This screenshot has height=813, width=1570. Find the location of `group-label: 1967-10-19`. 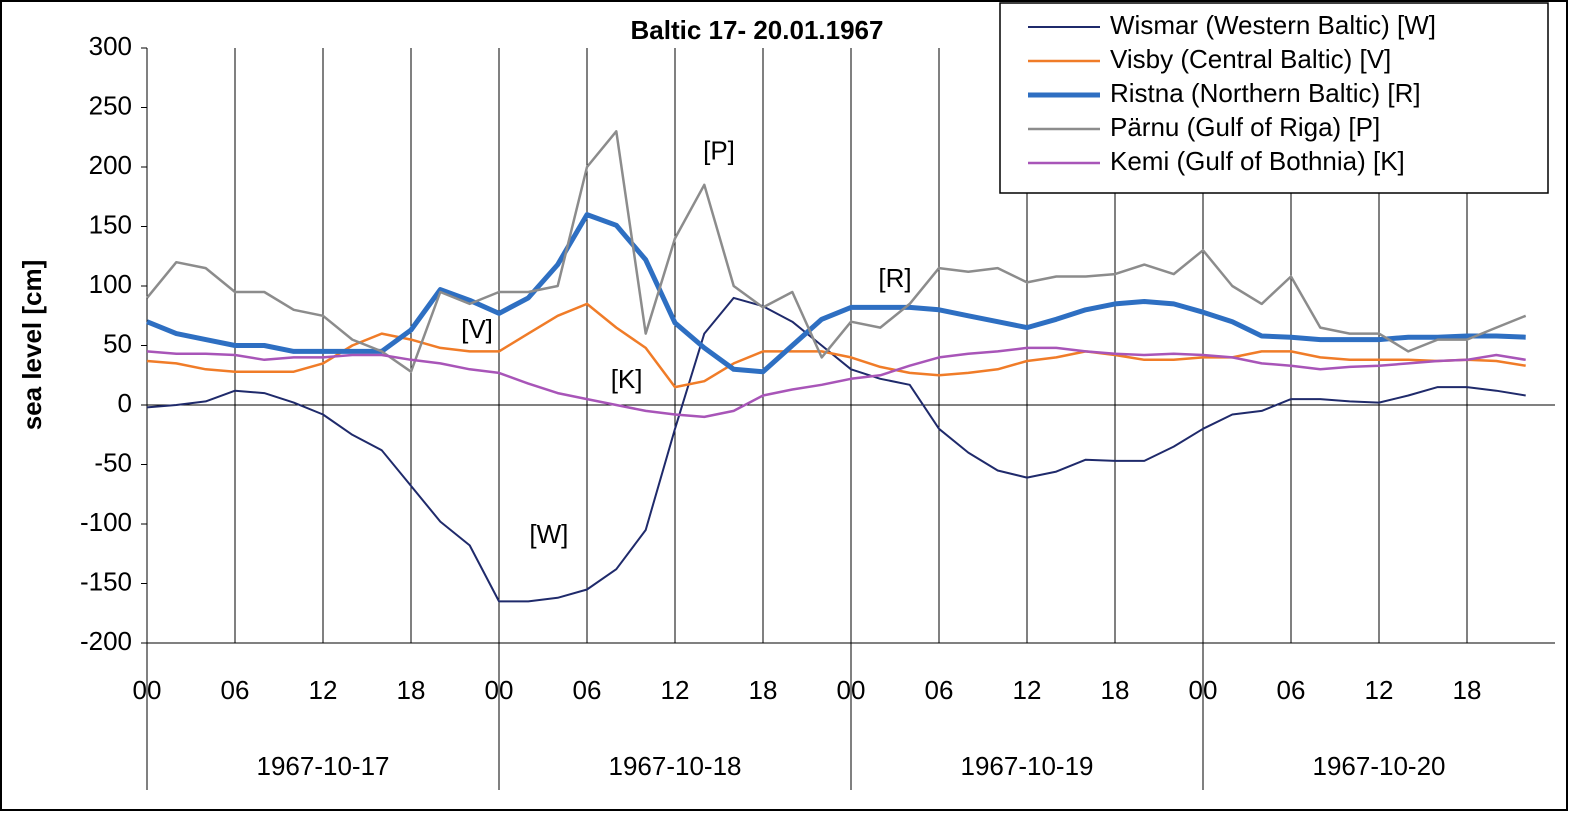

group-label: 1967-10-19 is located at coordinates (1027, 766).